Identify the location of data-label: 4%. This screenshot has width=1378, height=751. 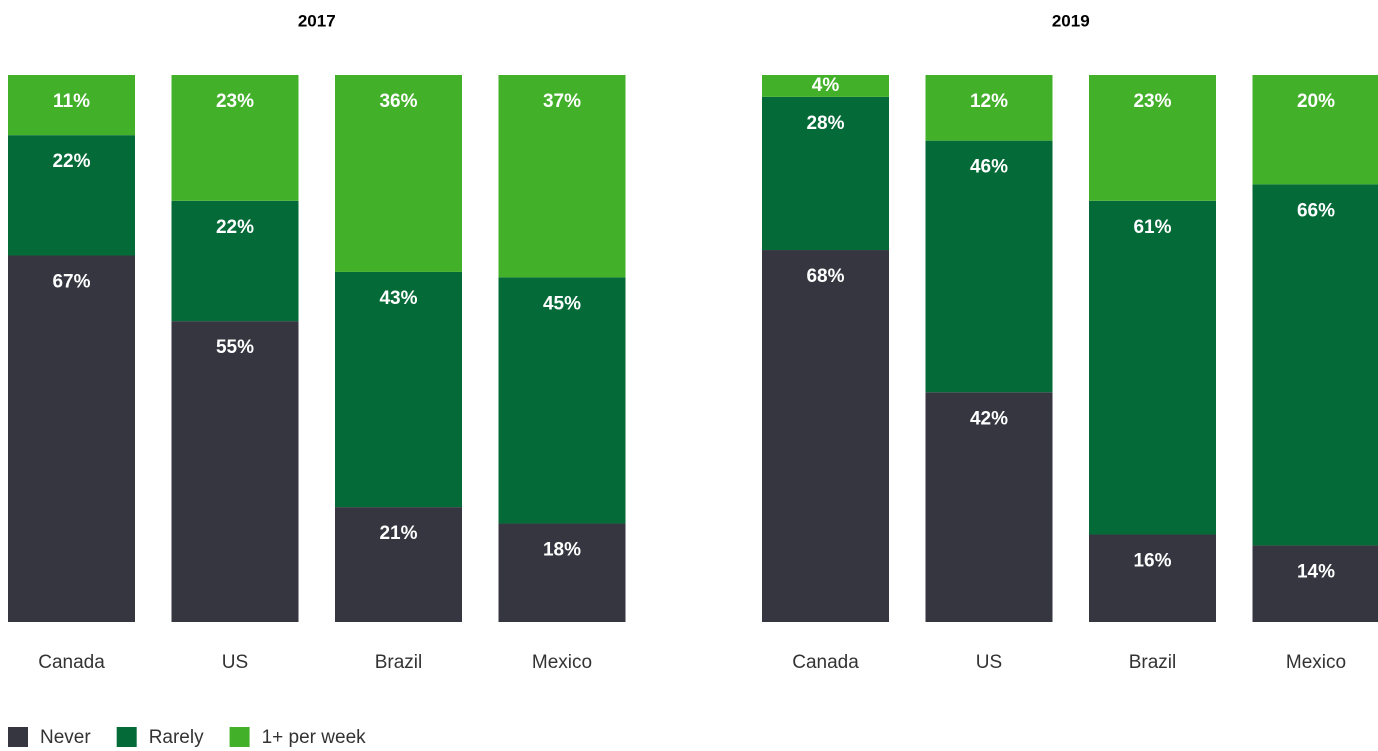
(826, 85).